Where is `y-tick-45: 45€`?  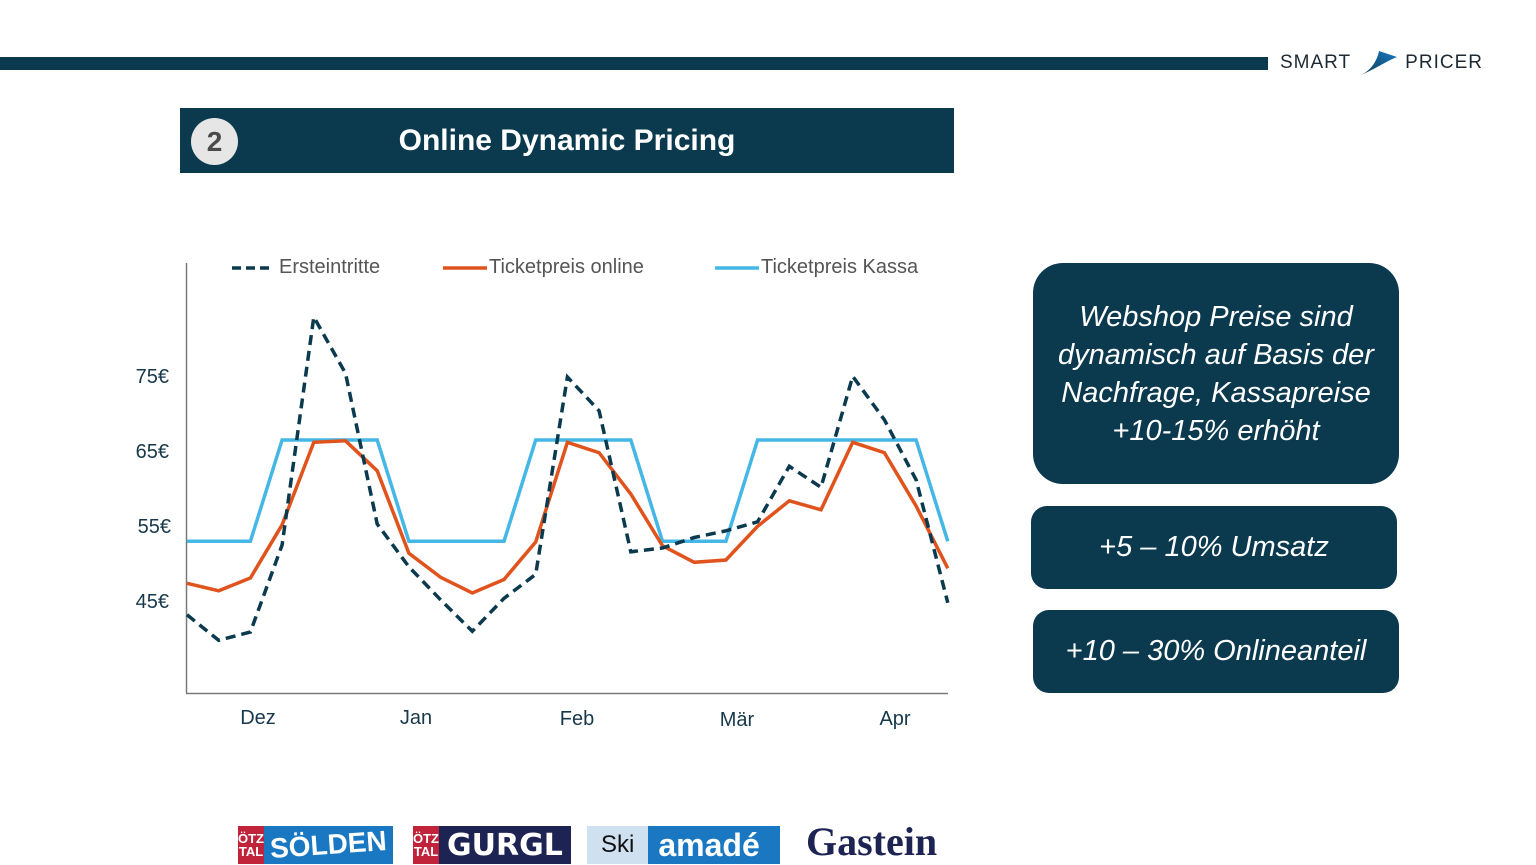 y-tick-45: 45€ is located at coordinates (152, 602).